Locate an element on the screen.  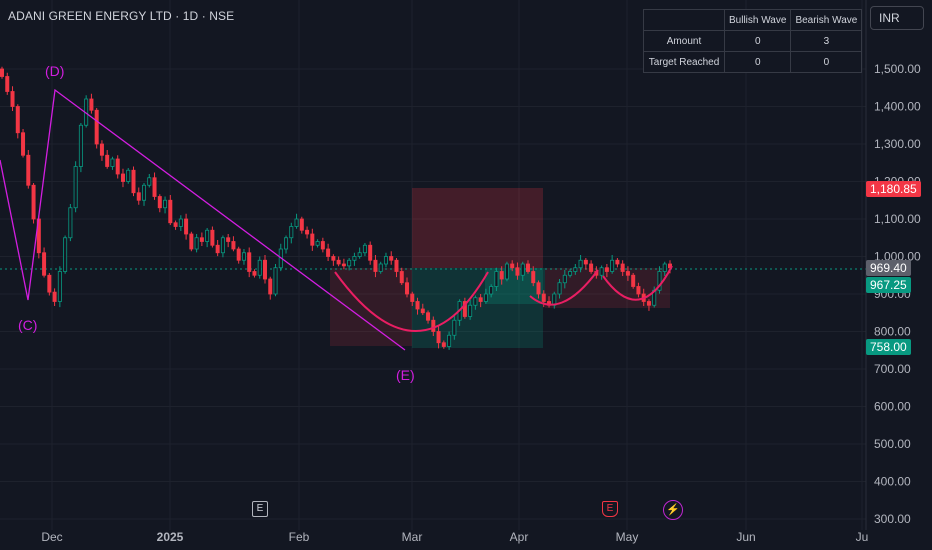
price-tag: 967.25 is located at coordinates (888, 284).